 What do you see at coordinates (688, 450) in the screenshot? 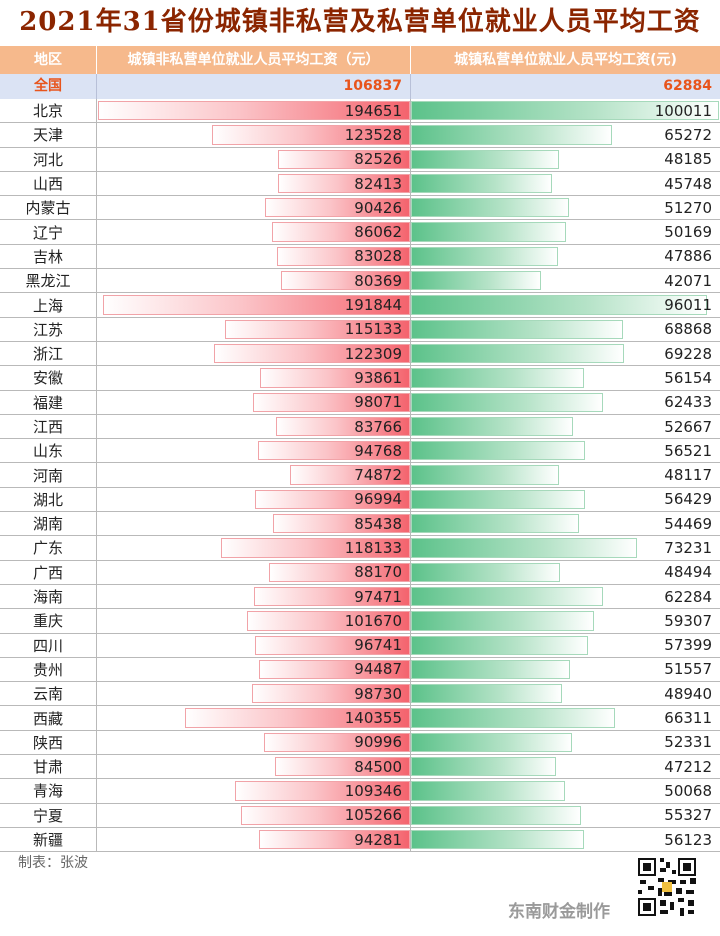
I see `private-value: 56521` at bounding box center [688, 450].